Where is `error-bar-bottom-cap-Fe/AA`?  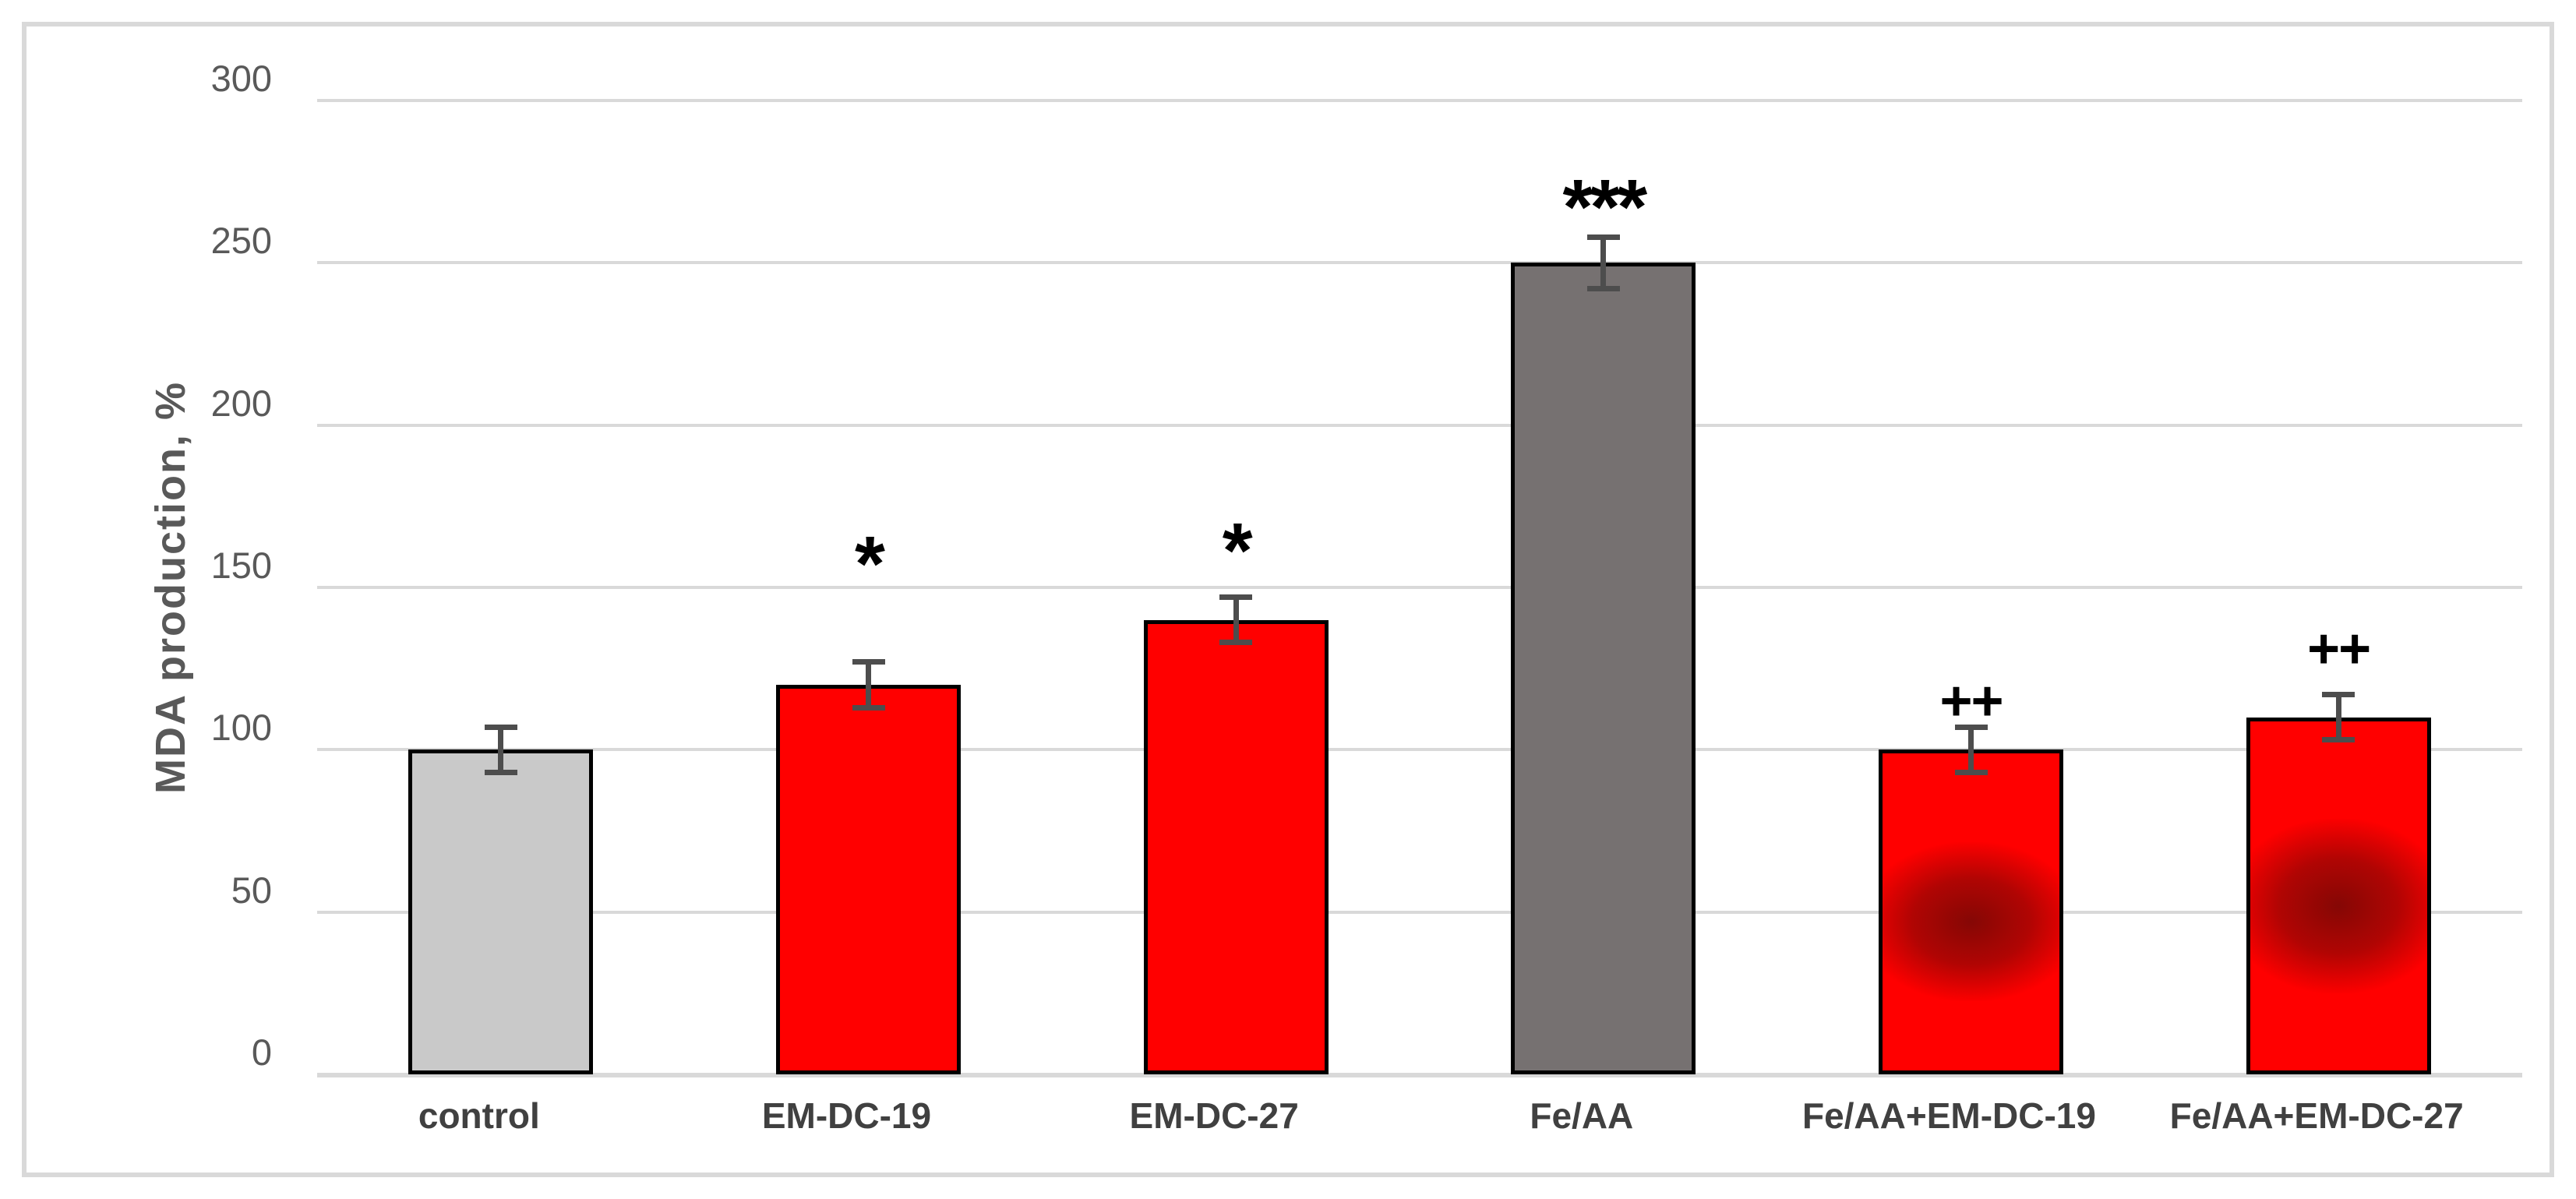 error-bar-bottom-cap-Fe/AA is located at coordinates (1603, 289).